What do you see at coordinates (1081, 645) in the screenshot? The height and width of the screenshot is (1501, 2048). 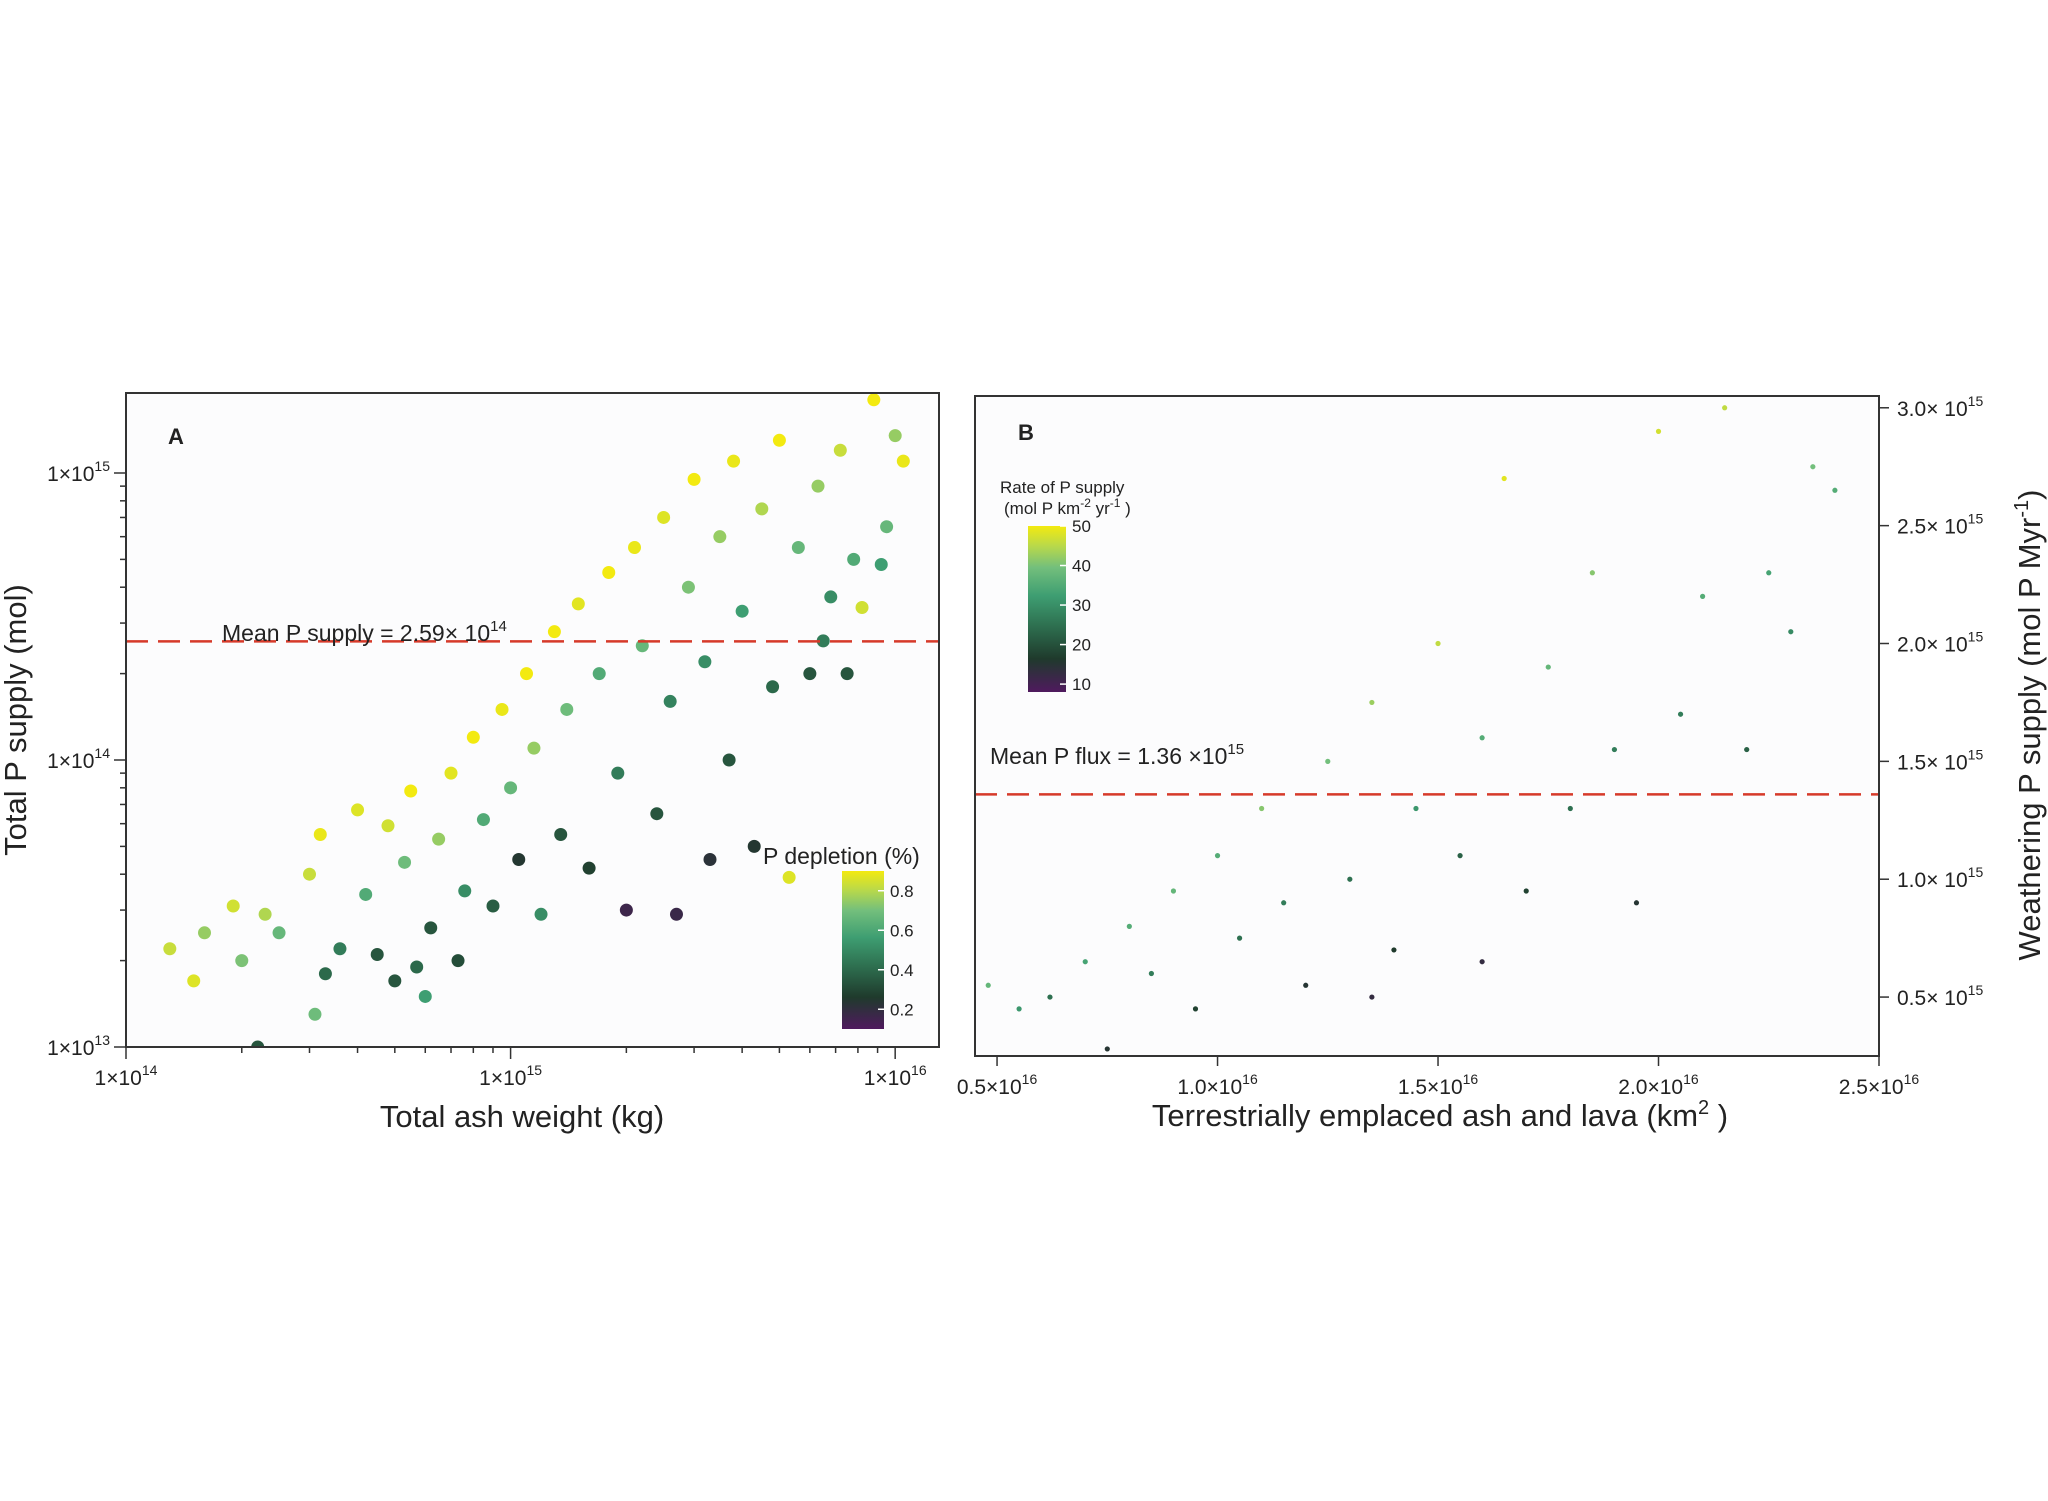 I see `colorbar-tick-label: 20` at bounding box center [1081, 645].